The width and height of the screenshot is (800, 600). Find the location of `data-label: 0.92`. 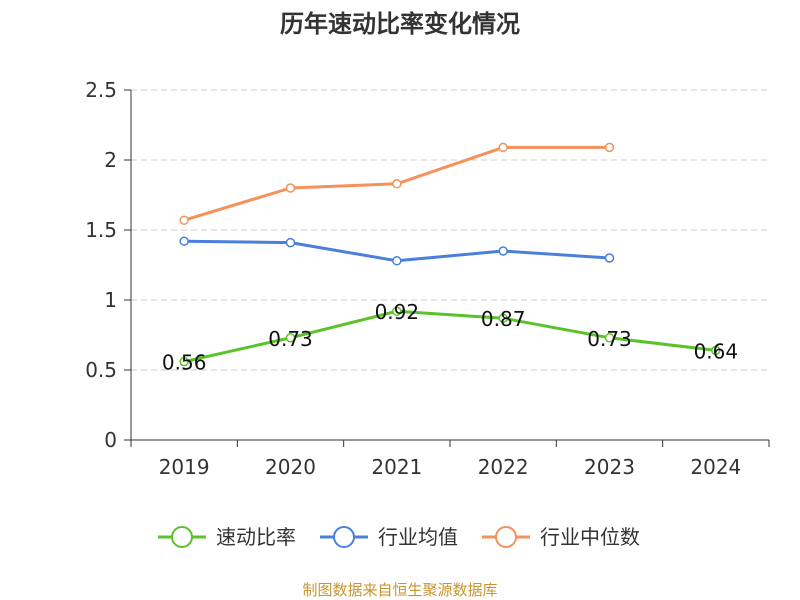

data-label: 0.92 is located at coordinates (397, 312).